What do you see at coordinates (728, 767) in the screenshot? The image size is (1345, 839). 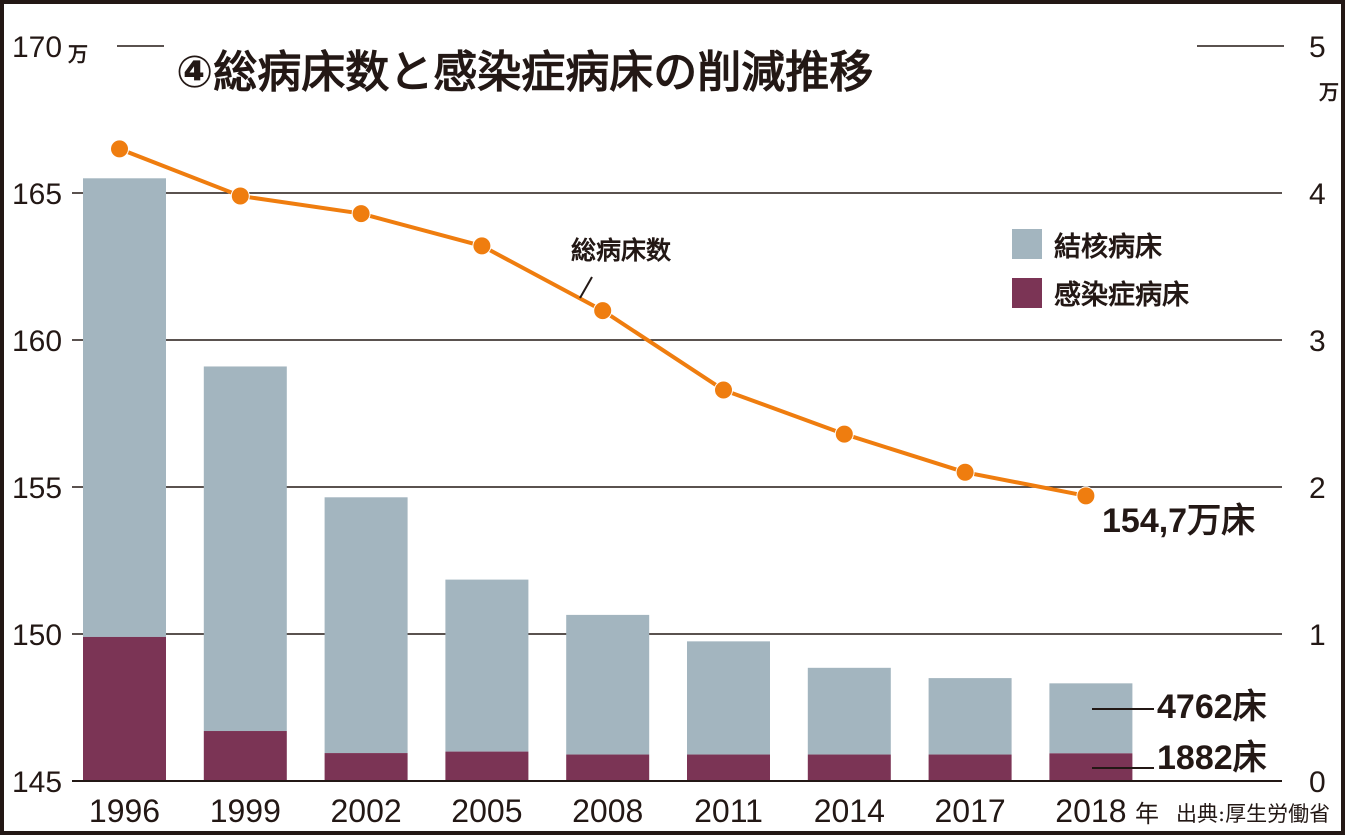 I see `bar-infect-2011` at bounding box center [728, 767].